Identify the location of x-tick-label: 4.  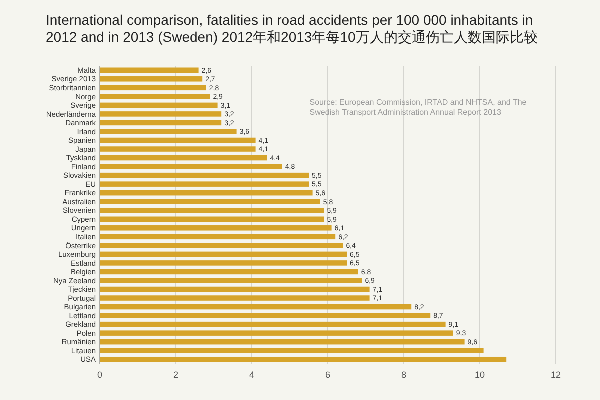
(252, 375).